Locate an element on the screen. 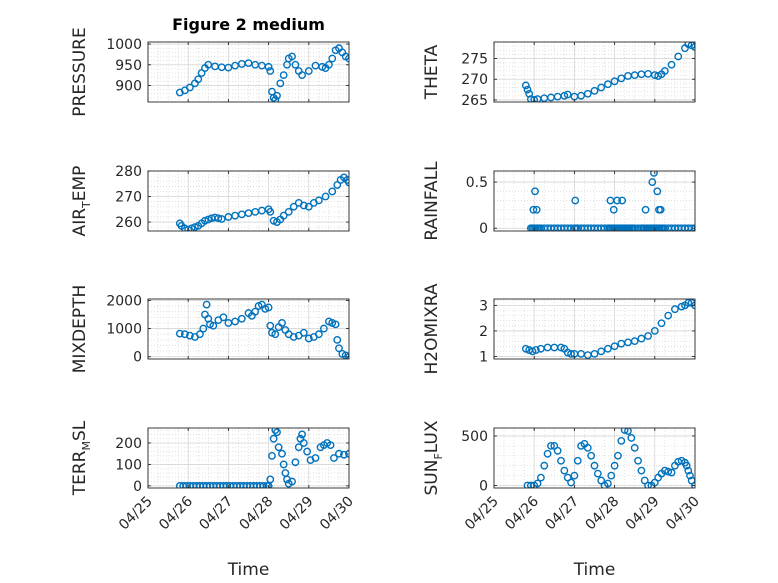 This screenshot has height=583, width=778. ytick-label: 2 is located at coordinates (483, 332).